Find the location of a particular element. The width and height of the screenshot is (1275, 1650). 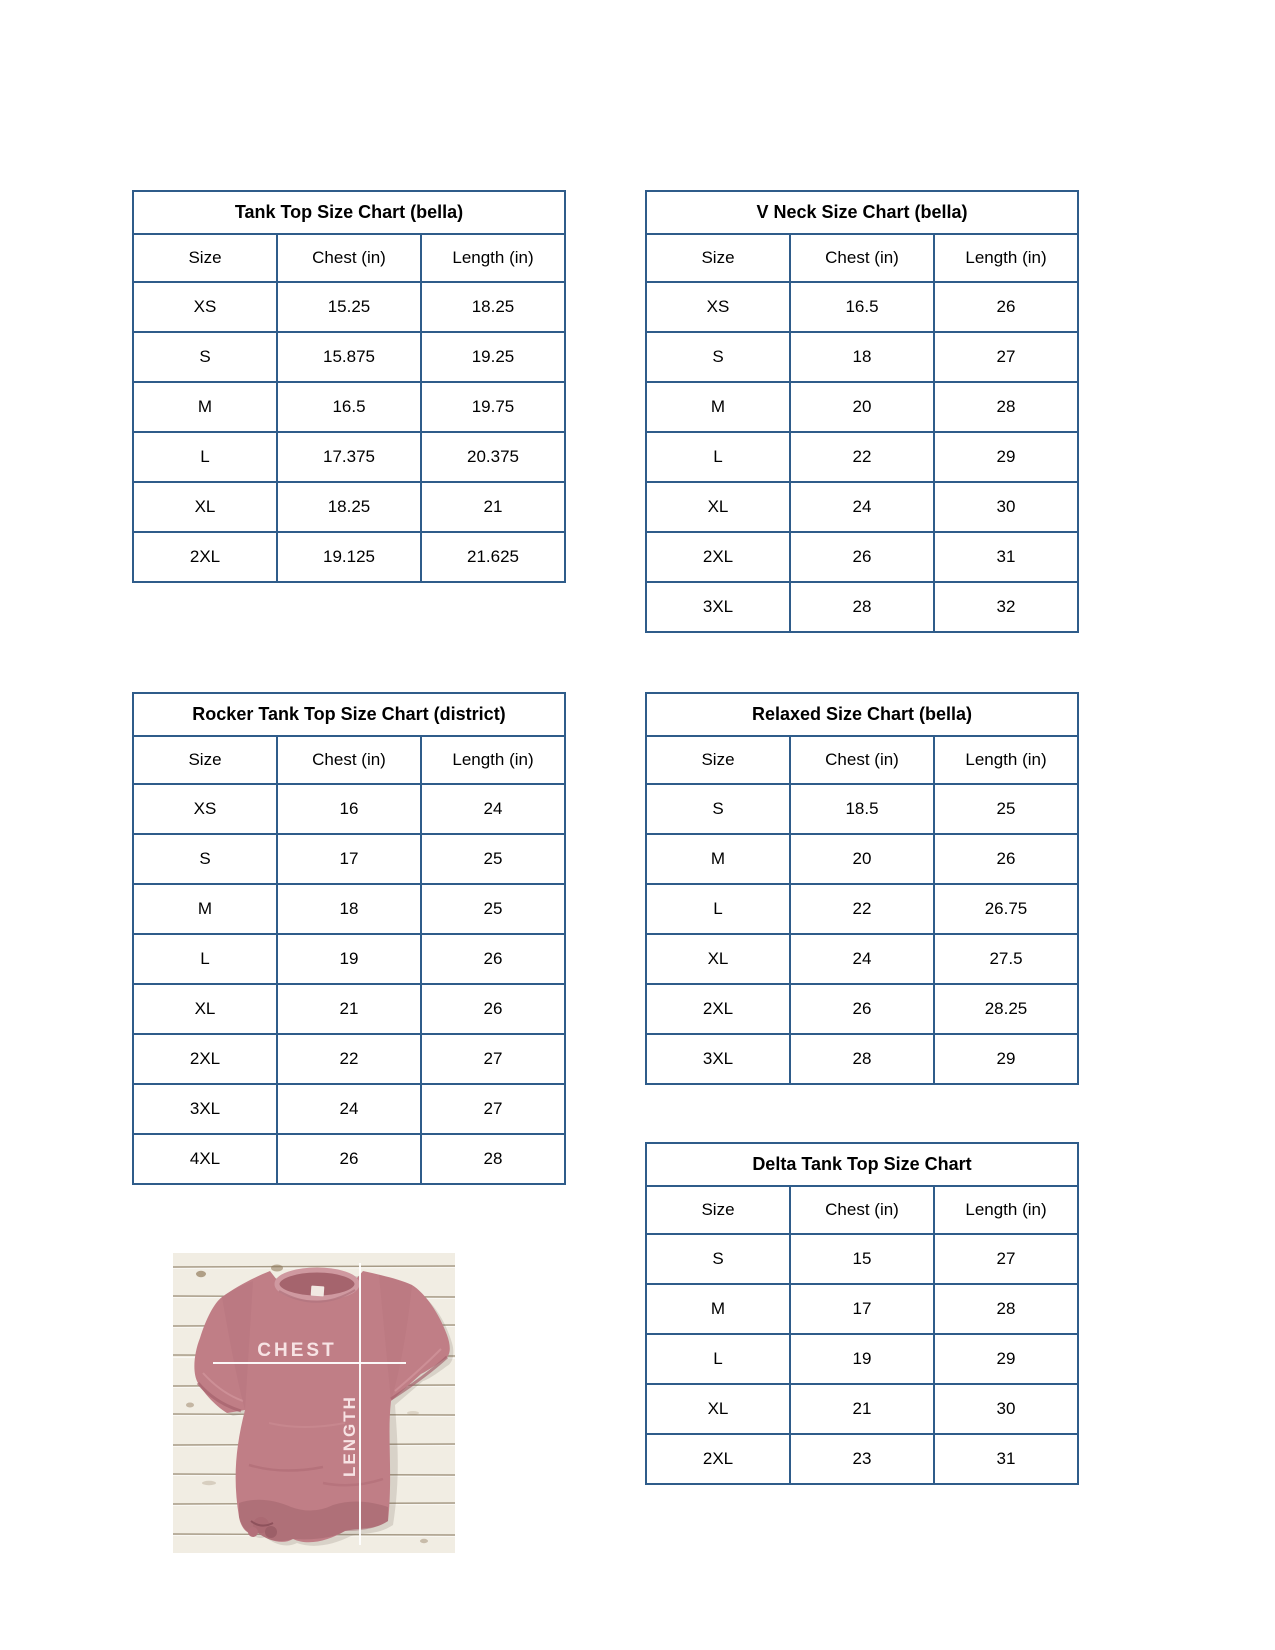

table-row: S 18.5 25 is located at coordinates (862, 809).